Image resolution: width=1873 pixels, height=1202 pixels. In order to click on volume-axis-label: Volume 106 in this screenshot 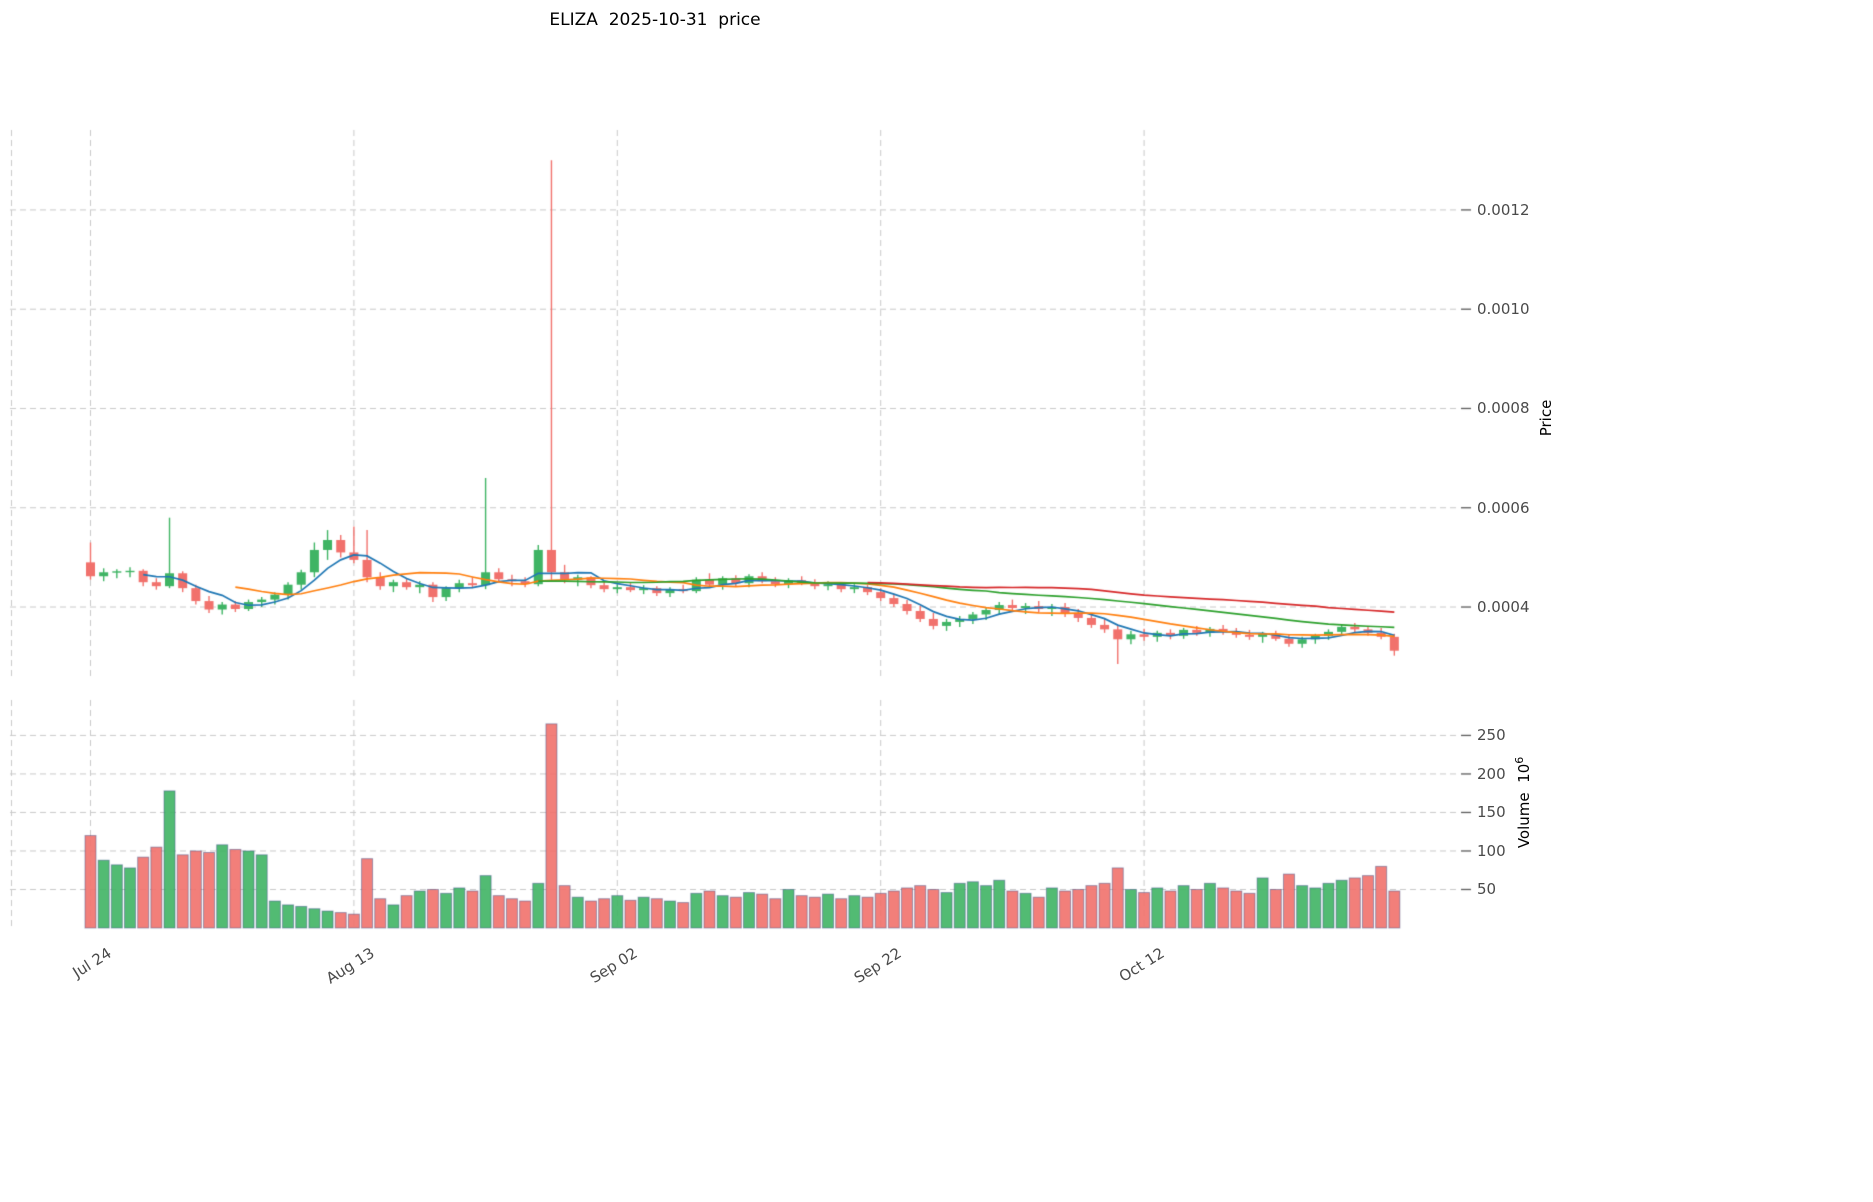, I will do `click(1523, 812)`.